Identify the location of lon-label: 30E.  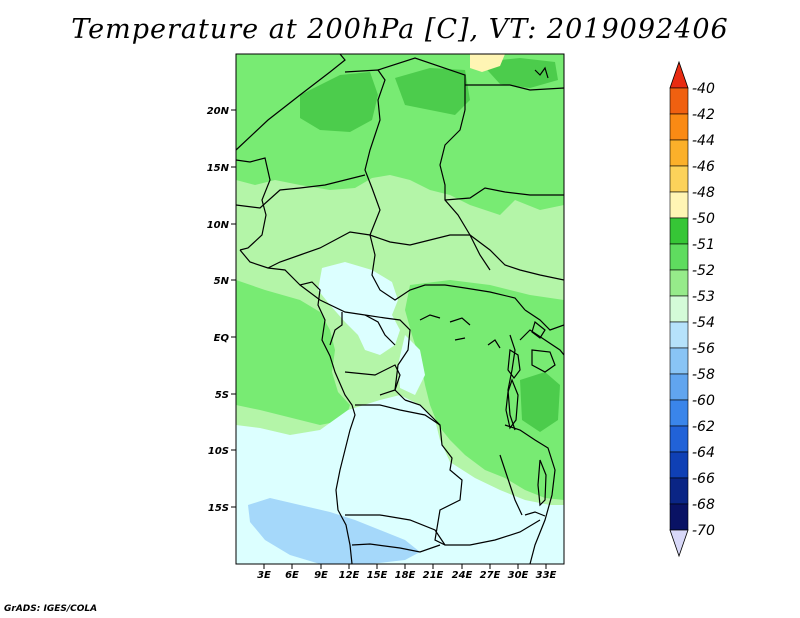
(518, 575).